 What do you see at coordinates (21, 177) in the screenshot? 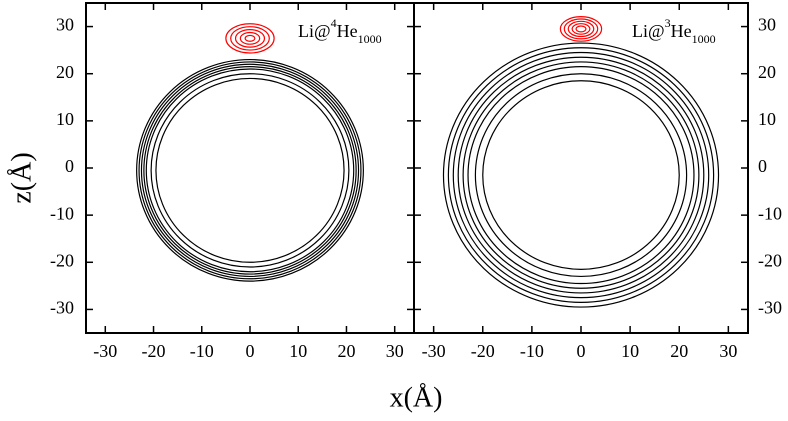
I see `y-axis-label: z(Å)` at bounding box center [21, 177].